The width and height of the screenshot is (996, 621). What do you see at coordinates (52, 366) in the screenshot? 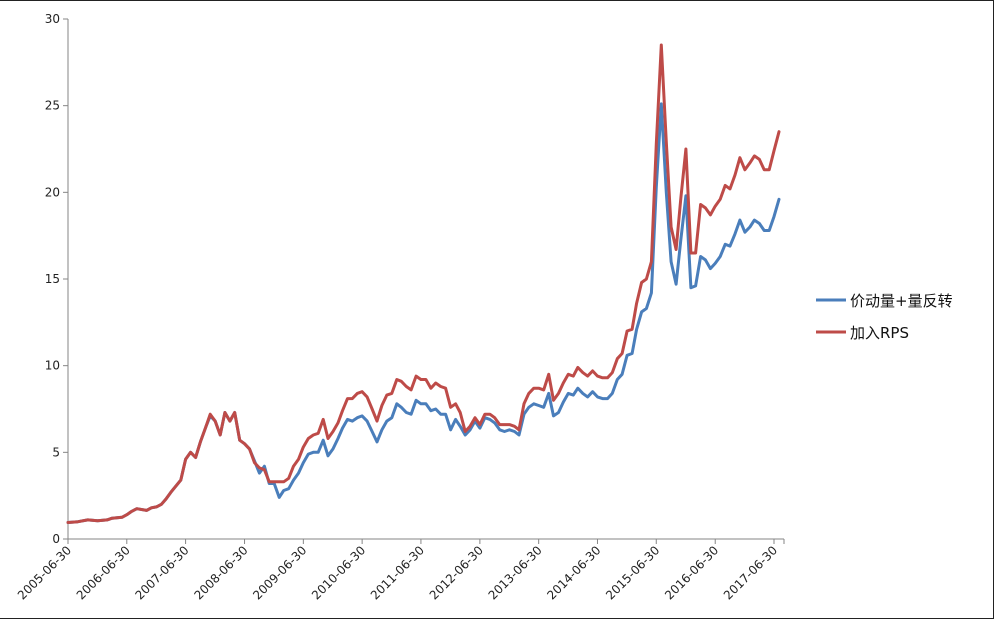
I see `y-tick-label: 10` at bounding box center [52, 366].